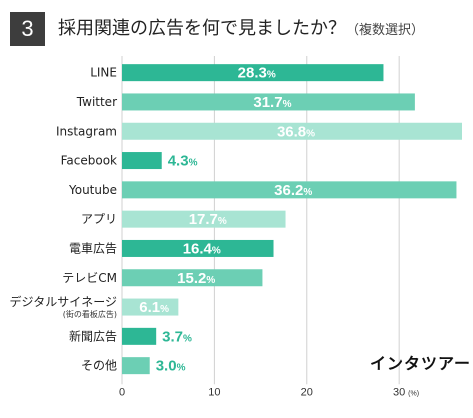  What do you see at coordinates (214, 392) in the screenshot?
I see `x-tick-label: 10` at bounding box center [214, 392].